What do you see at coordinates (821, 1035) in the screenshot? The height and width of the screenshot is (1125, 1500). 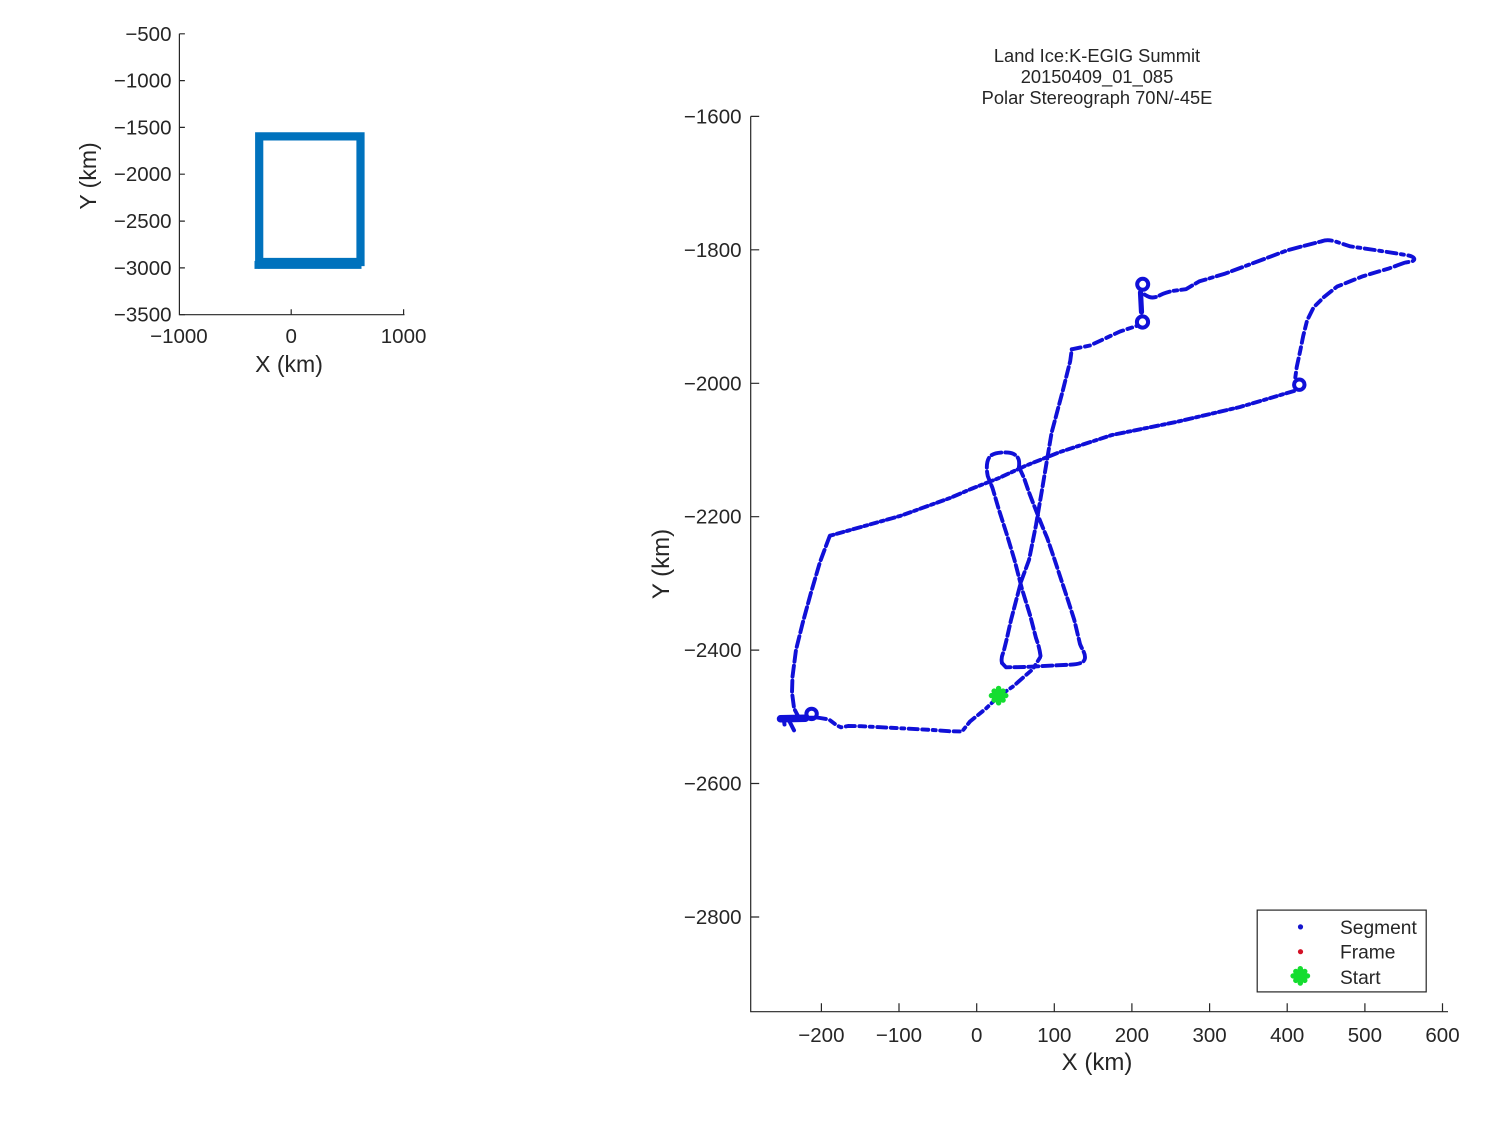 I see `svg-text: −200` at bounding box center [821, 1035].